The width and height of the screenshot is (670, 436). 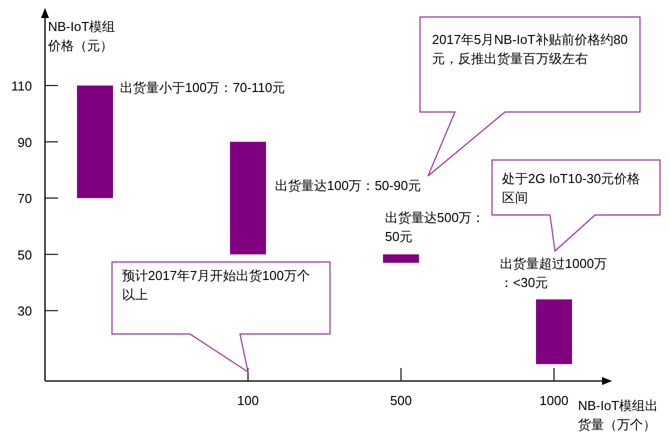 What do you see at coordinates (248, 400) in the screenshot?
I see `x-tick-label: 100` at bounding box center [248, 400].